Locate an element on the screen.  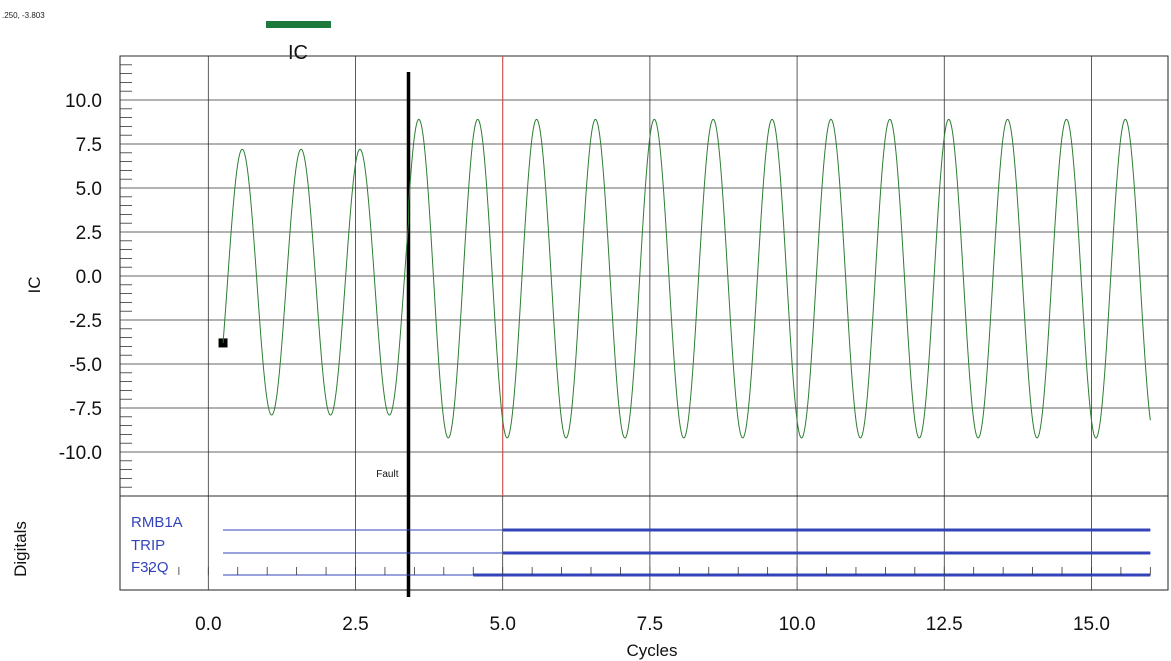
y-minor-ticks is located at coordinates (126, 276).